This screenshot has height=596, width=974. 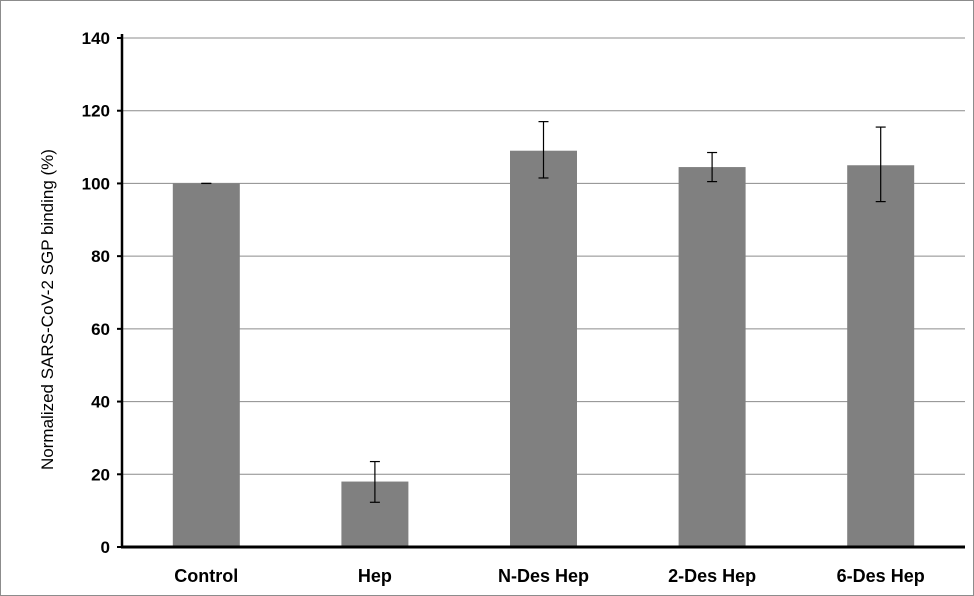 I want to click on y-tick-label: 0, so click(x=105, y=547).